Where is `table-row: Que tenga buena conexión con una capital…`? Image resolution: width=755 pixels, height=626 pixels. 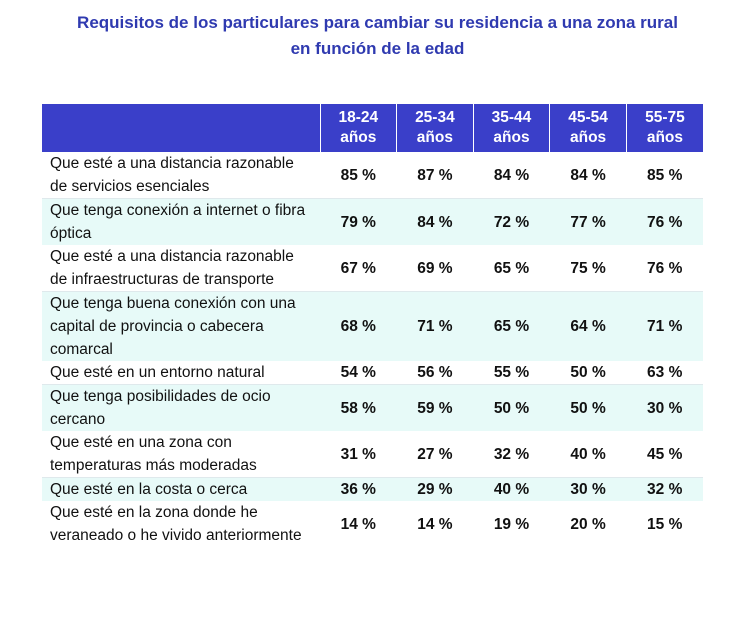
table-row: Que tenga buena conexión con una capital… is located at coordinates (372, 326).